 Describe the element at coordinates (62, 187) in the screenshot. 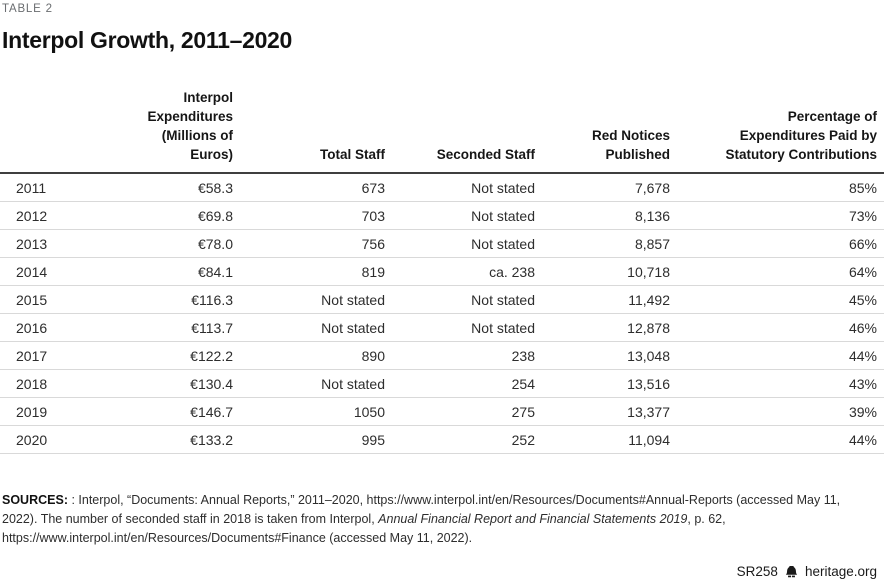

I see `year-cell: 2011` at that location.